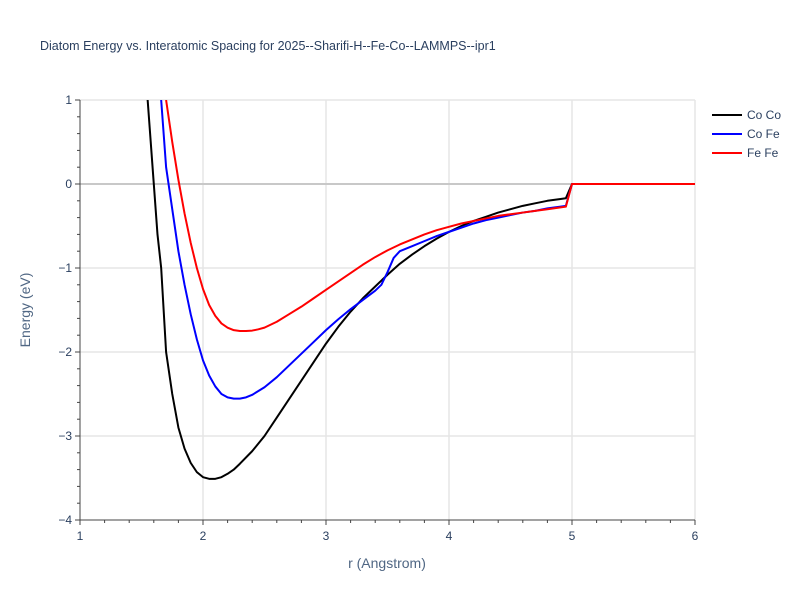  I want to click on y-tick-label: −3, so click(65, 436).